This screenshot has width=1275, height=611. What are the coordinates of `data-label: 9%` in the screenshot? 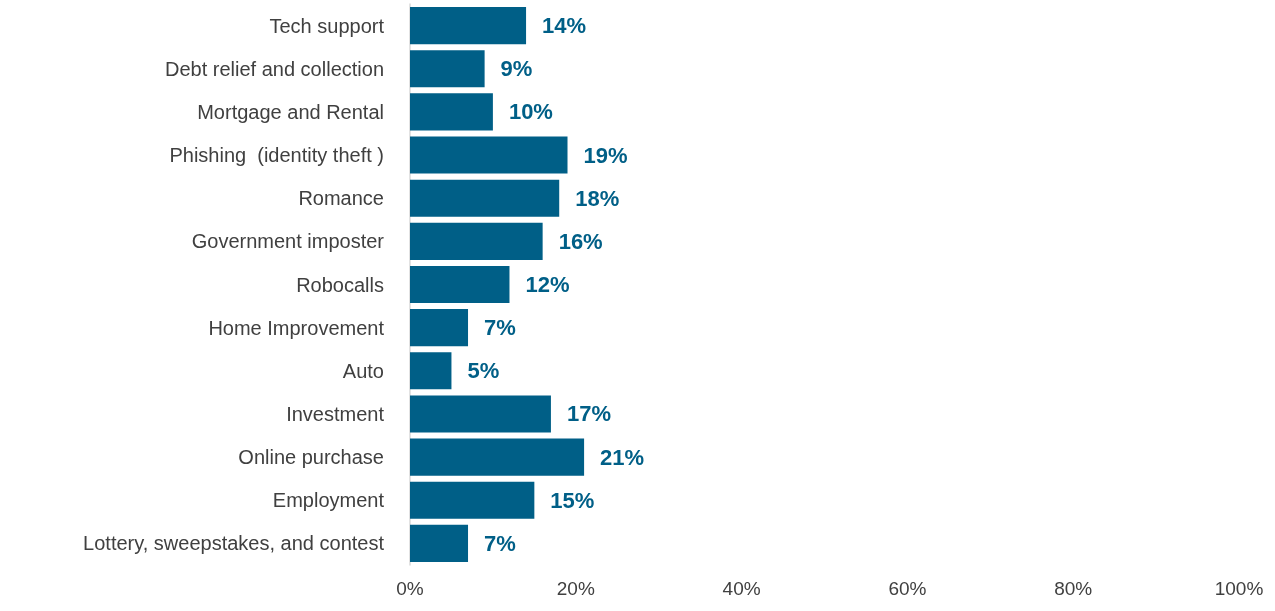 It's located at (516, 69).